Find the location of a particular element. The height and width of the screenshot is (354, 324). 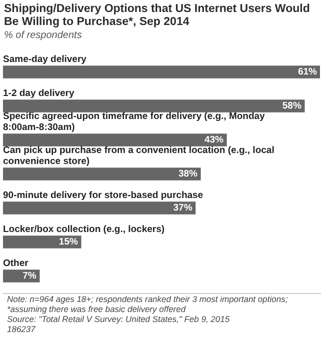

y-tick-label: Locker/box collection (e.g., lockers) is located at coordinates (84, 229).